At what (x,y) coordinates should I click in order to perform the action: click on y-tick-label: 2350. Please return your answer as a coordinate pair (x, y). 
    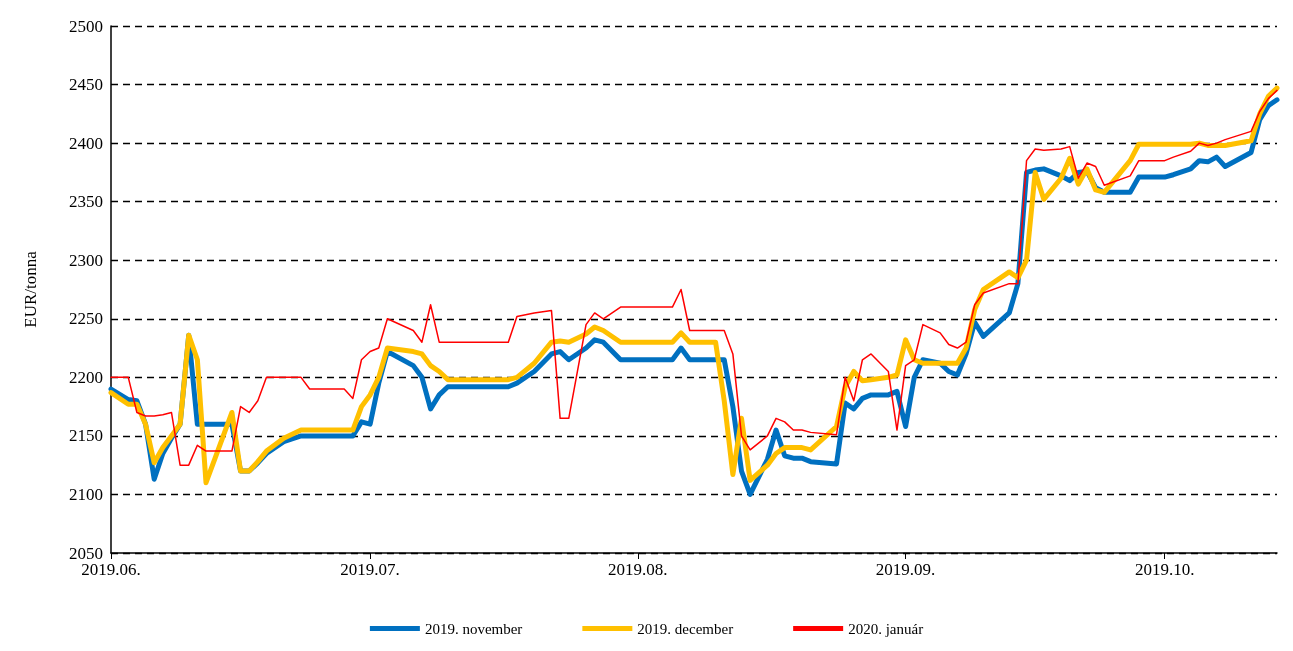
    Looking at the image, I should click on (86, 202).